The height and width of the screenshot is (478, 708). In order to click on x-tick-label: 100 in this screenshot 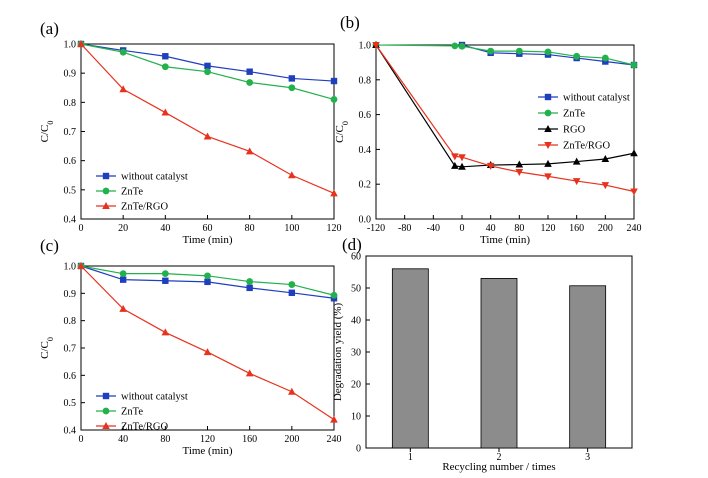, I will do `click(291, 228)`.